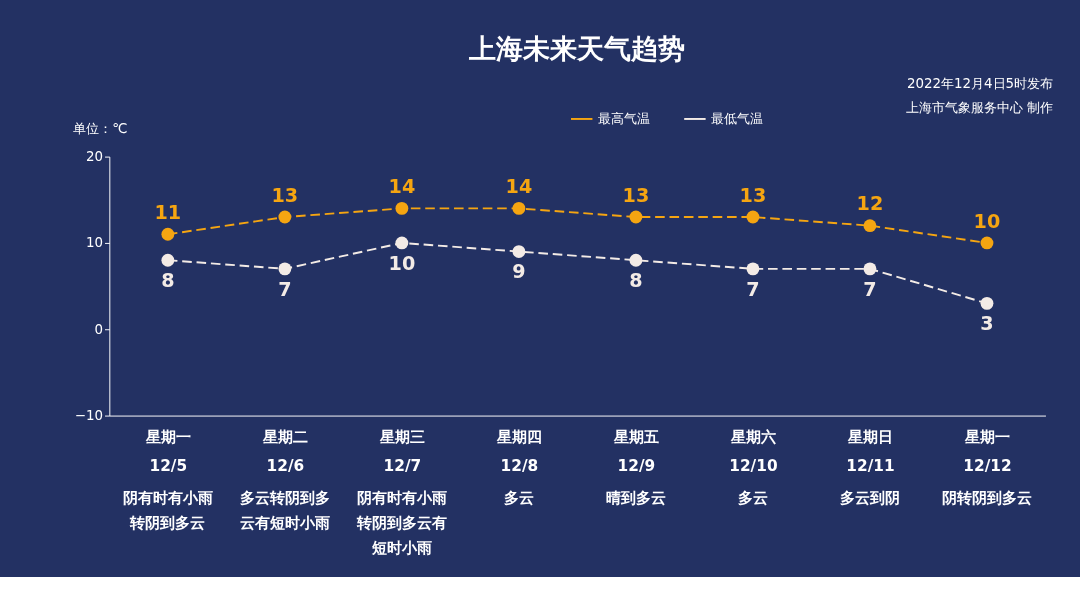  What do you see at coordinates (577, 48) in the screenshot?
I see `chart-title: 上海未来天气趋势` at bounding box center [577, 48].